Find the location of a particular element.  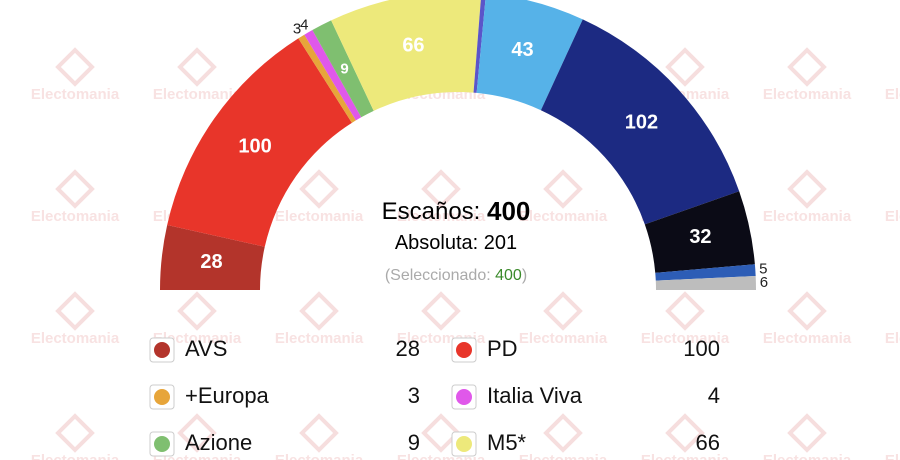

legend-value: 9 is located at coordinates (414, 442).